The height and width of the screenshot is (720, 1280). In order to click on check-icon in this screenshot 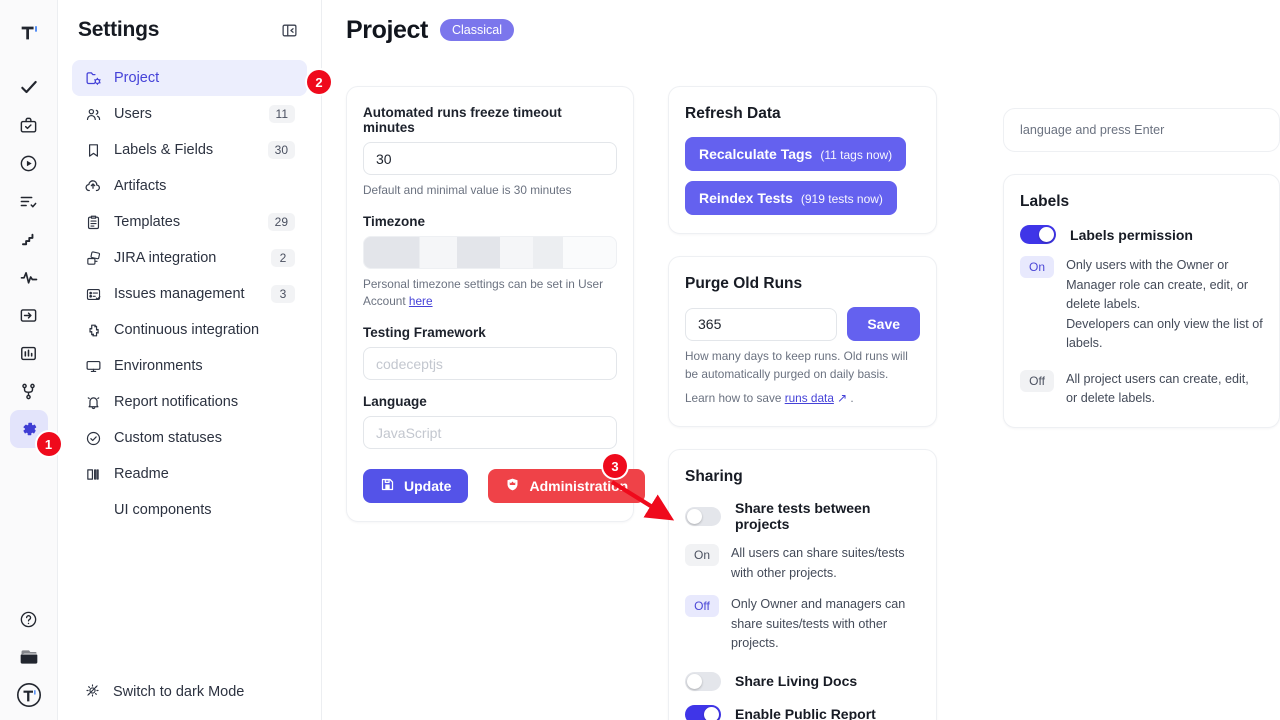, I will do `click(29, 87)`.